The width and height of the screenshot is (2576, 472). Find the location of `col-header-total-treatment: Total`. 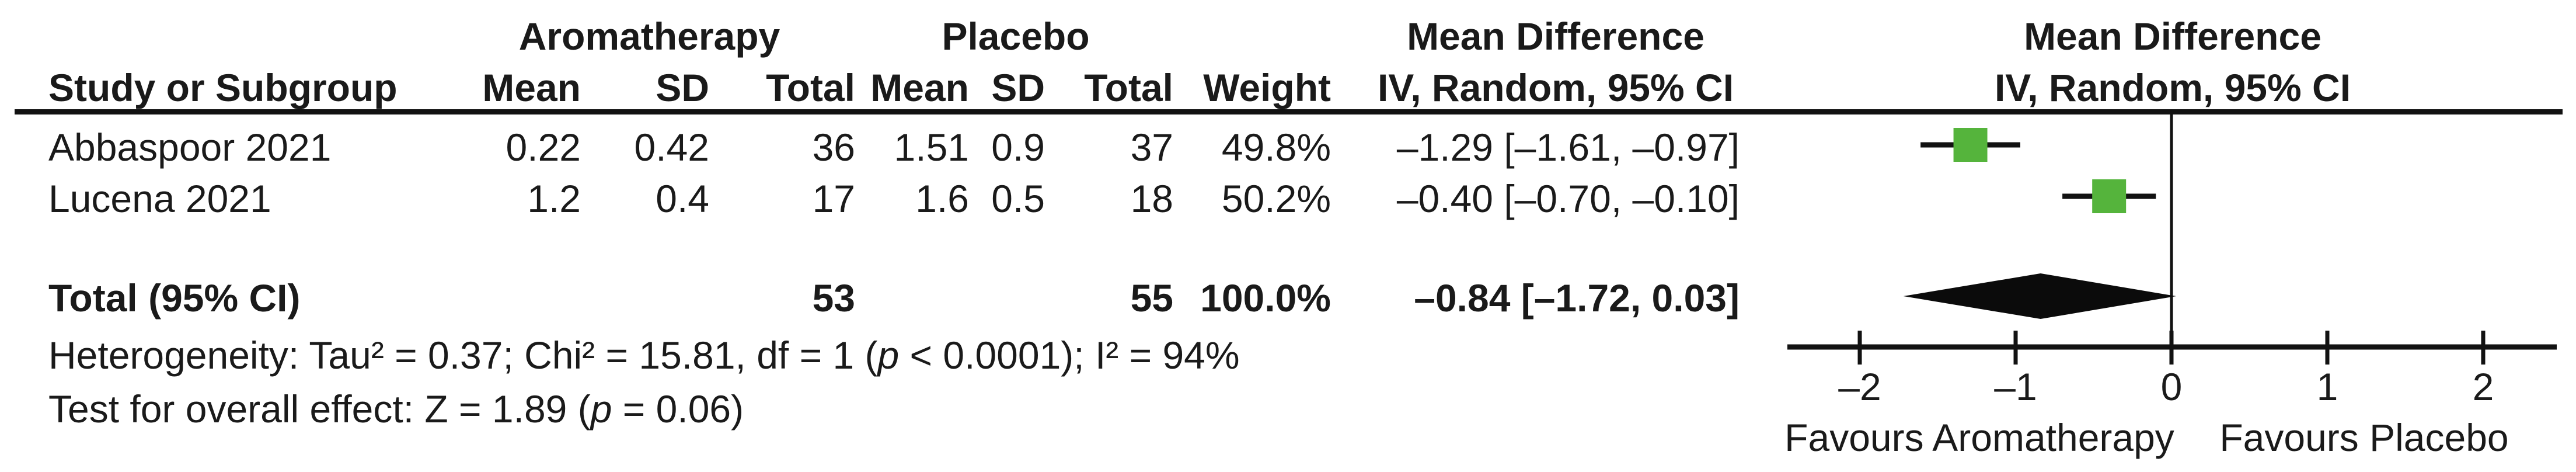

col-header-total-treatment: Total is located at coordinates (810, 87).